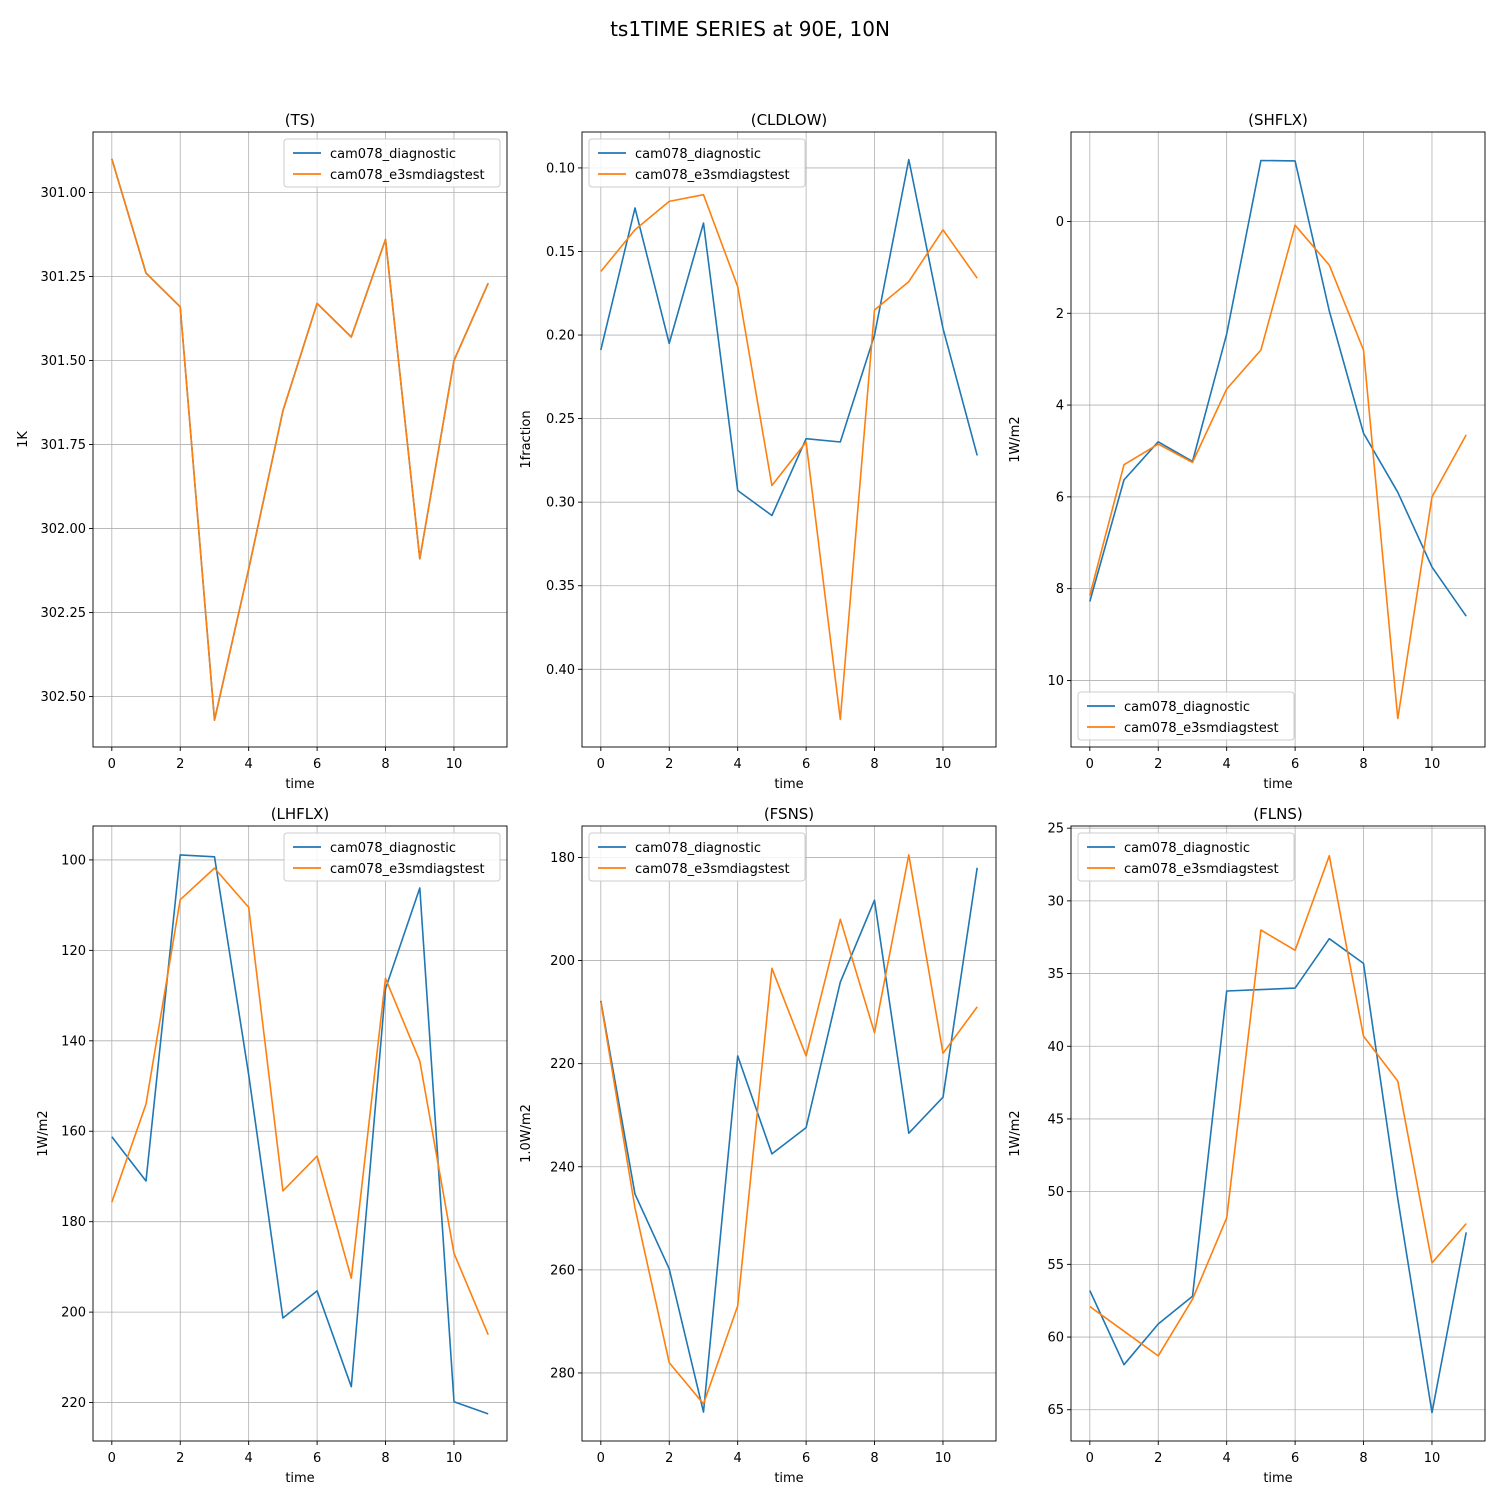  Describe the element at coordinates (73, 1132) in the screenshot. I see `y-tick-label: 160` at that location.